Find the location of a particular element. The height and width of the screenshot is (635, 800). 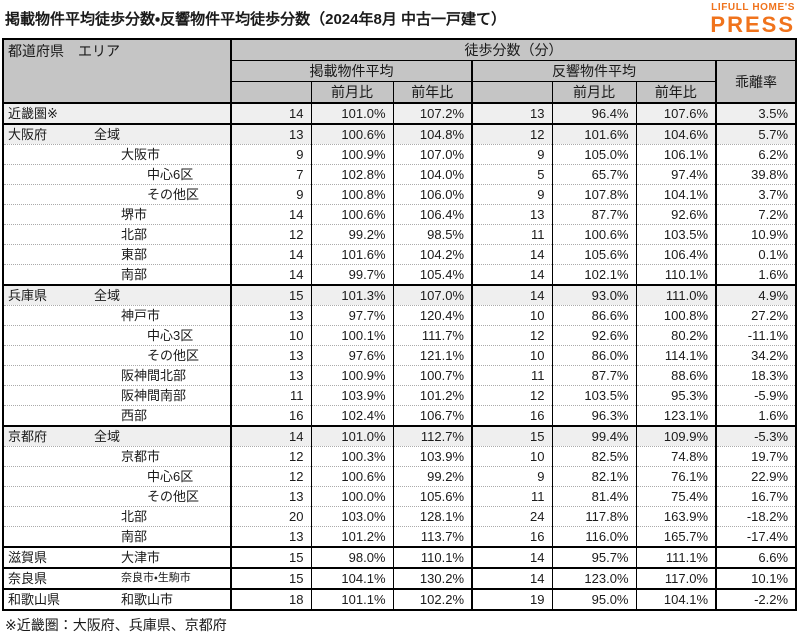

value-cell: 123.0% is located at coordinates (593, 578).